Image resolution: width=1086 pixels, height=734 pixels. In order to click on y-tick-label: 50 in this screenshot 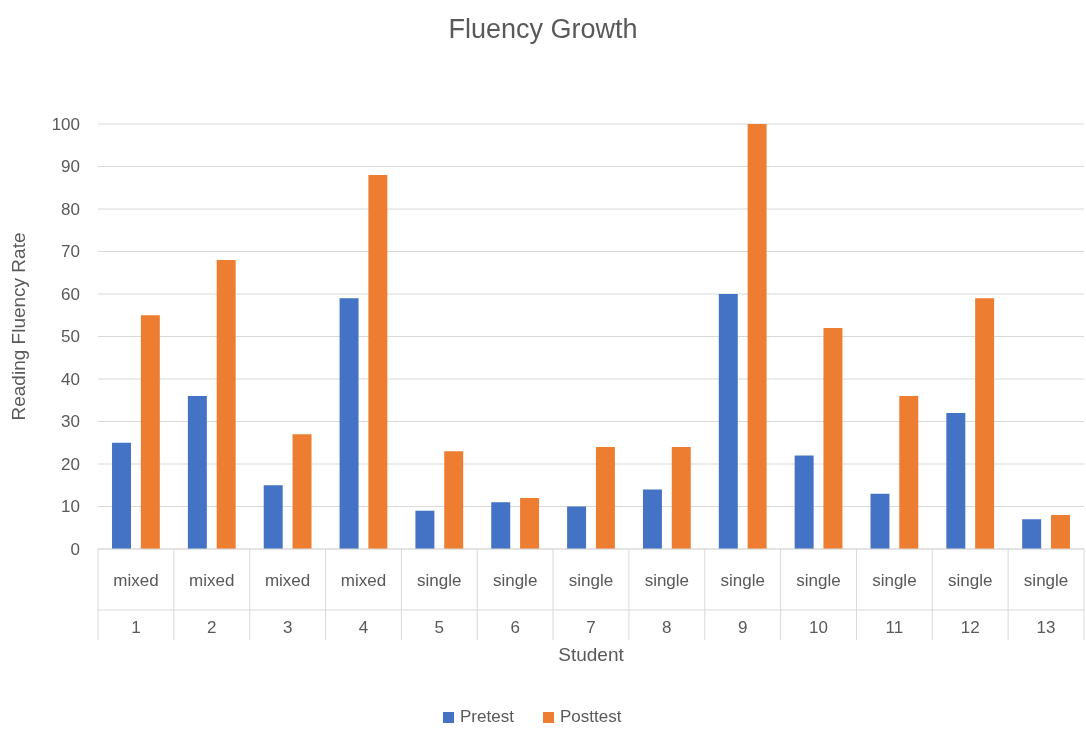, I will do `click(70, 337)`.